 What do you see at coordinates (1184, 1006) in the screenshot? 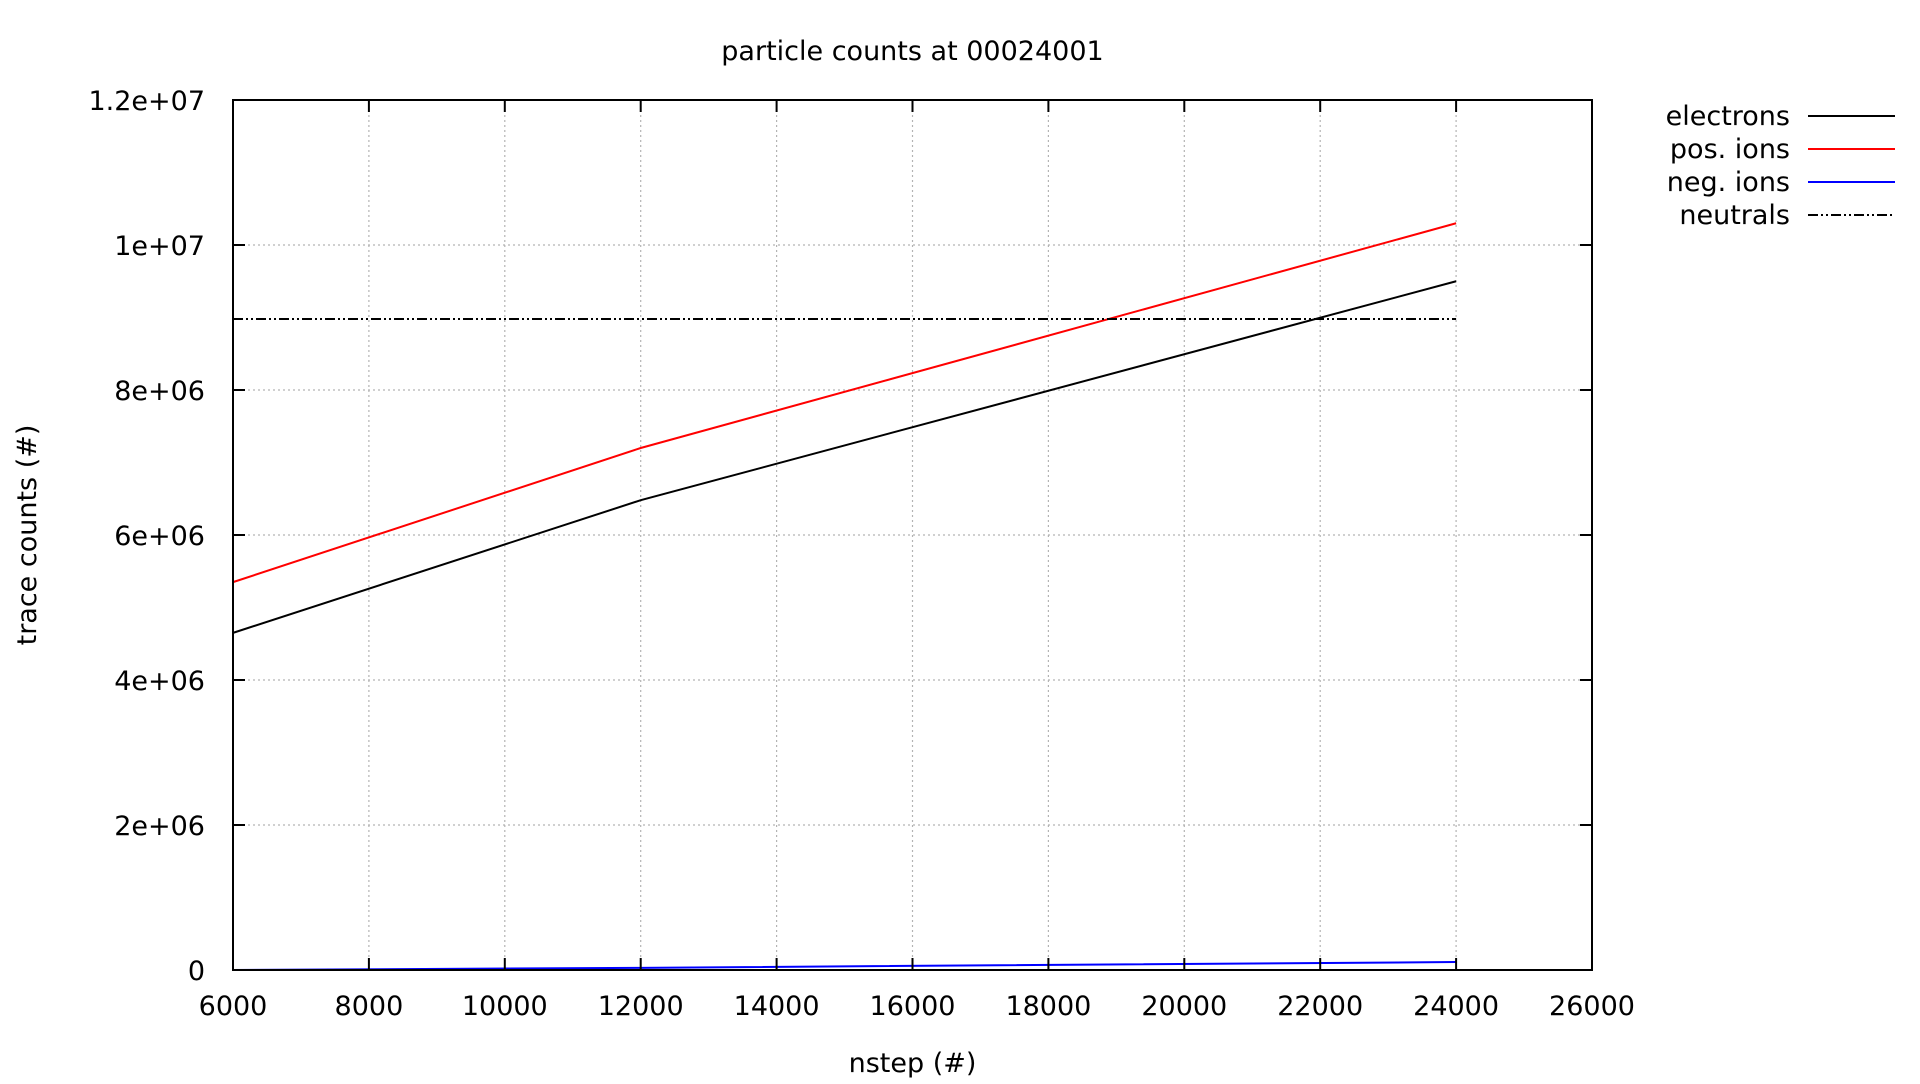
I see `x-tick-label: 20000` at bounding box center [1184, 1006].